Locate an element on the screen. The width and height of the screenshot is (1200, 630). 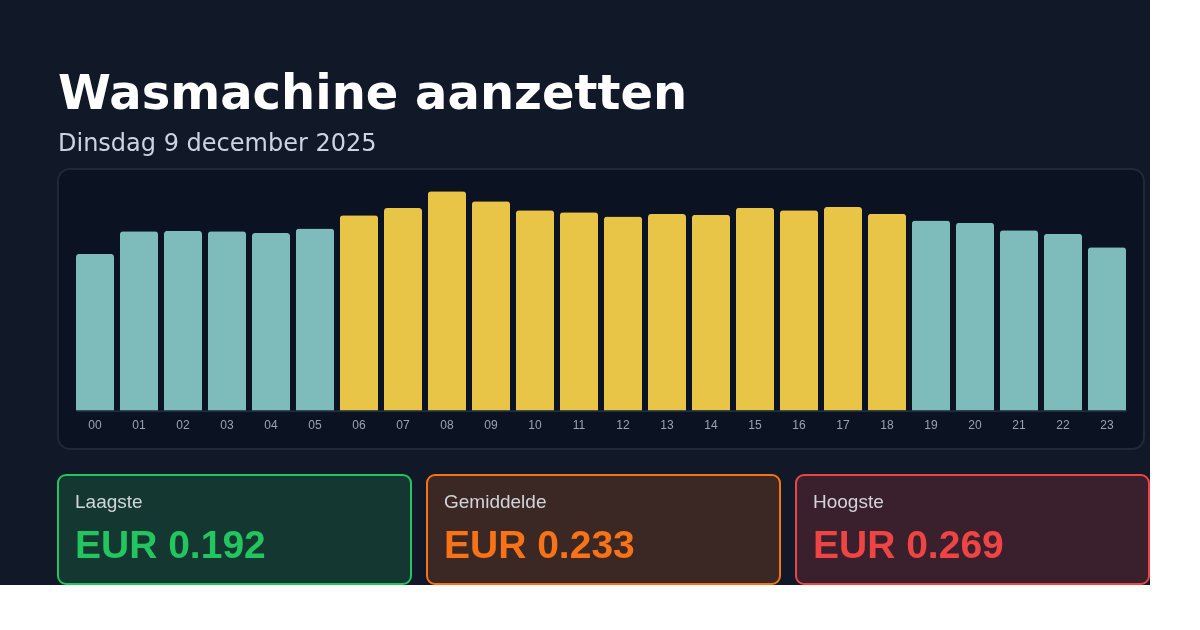
text: Hoogste is located at coordinates (848, 501).